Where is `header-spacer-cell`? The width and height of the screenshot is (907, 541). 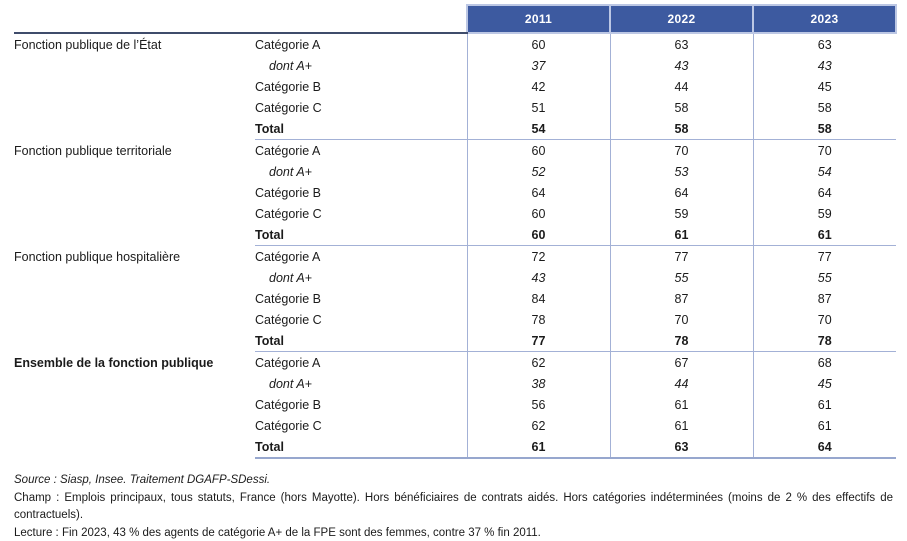 header-spacer-cell is located at coordinates (240, 19).